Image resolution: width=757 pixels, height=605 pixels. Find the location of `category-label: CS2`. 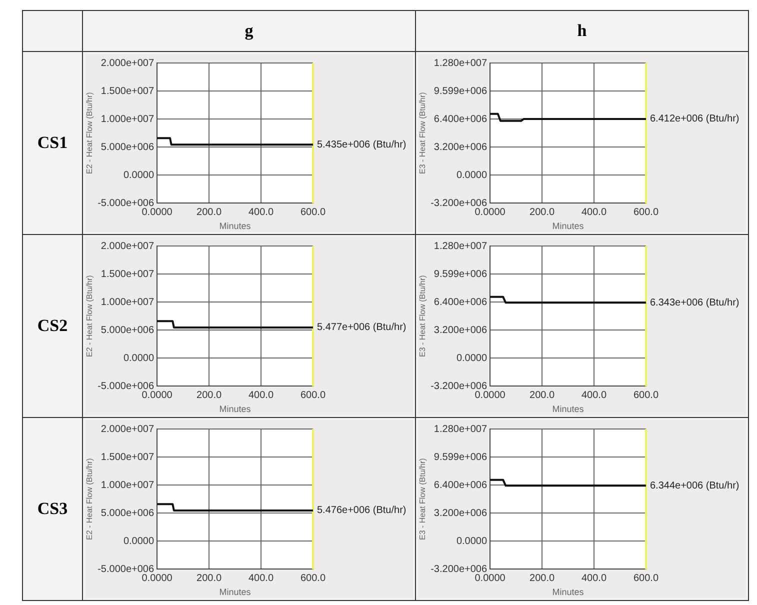

category-label: CS2 is located at coordinates (52, 325).